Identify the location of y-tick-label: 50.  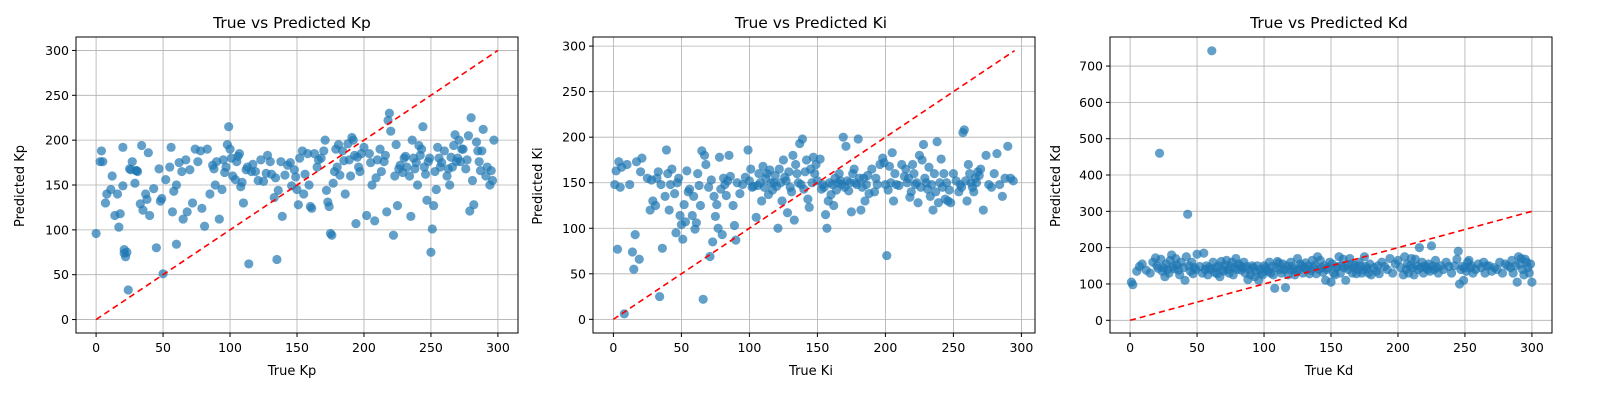
(578, 273).